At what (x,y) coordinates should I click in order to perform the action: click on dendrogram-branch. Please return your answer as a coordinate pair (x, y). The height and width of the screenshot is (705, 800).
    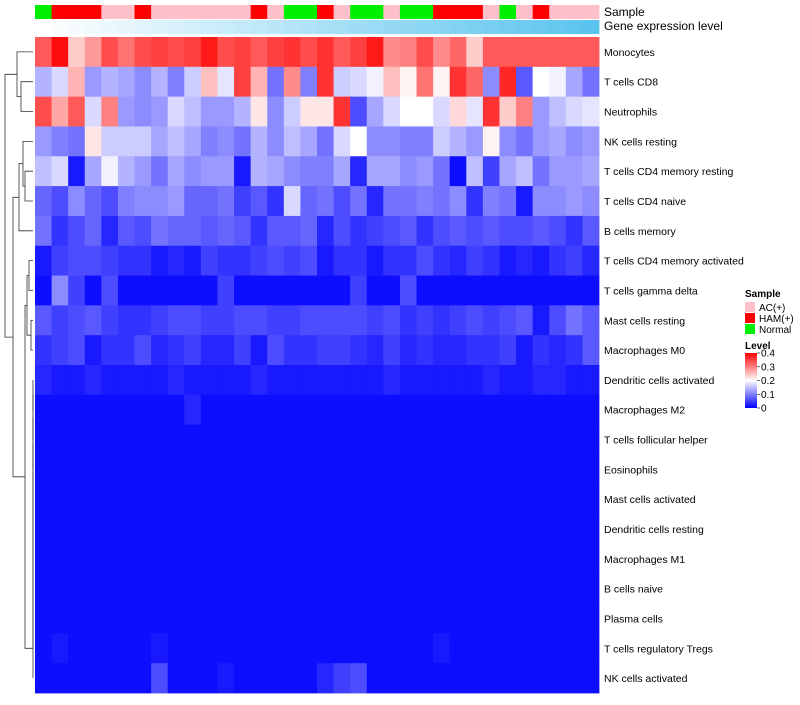
    Looking at the image, I should click on (28, 305).